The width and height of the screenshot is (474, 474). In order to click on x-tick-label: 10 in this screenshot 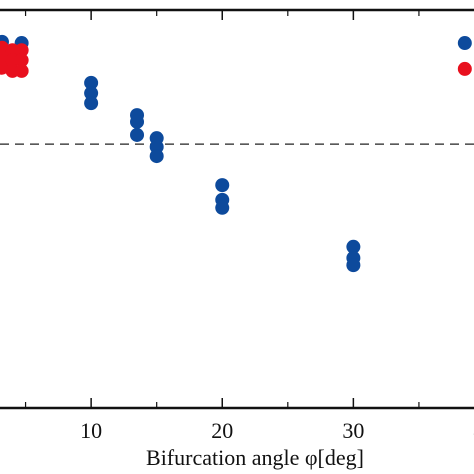, I will do `click(91, 430)`.